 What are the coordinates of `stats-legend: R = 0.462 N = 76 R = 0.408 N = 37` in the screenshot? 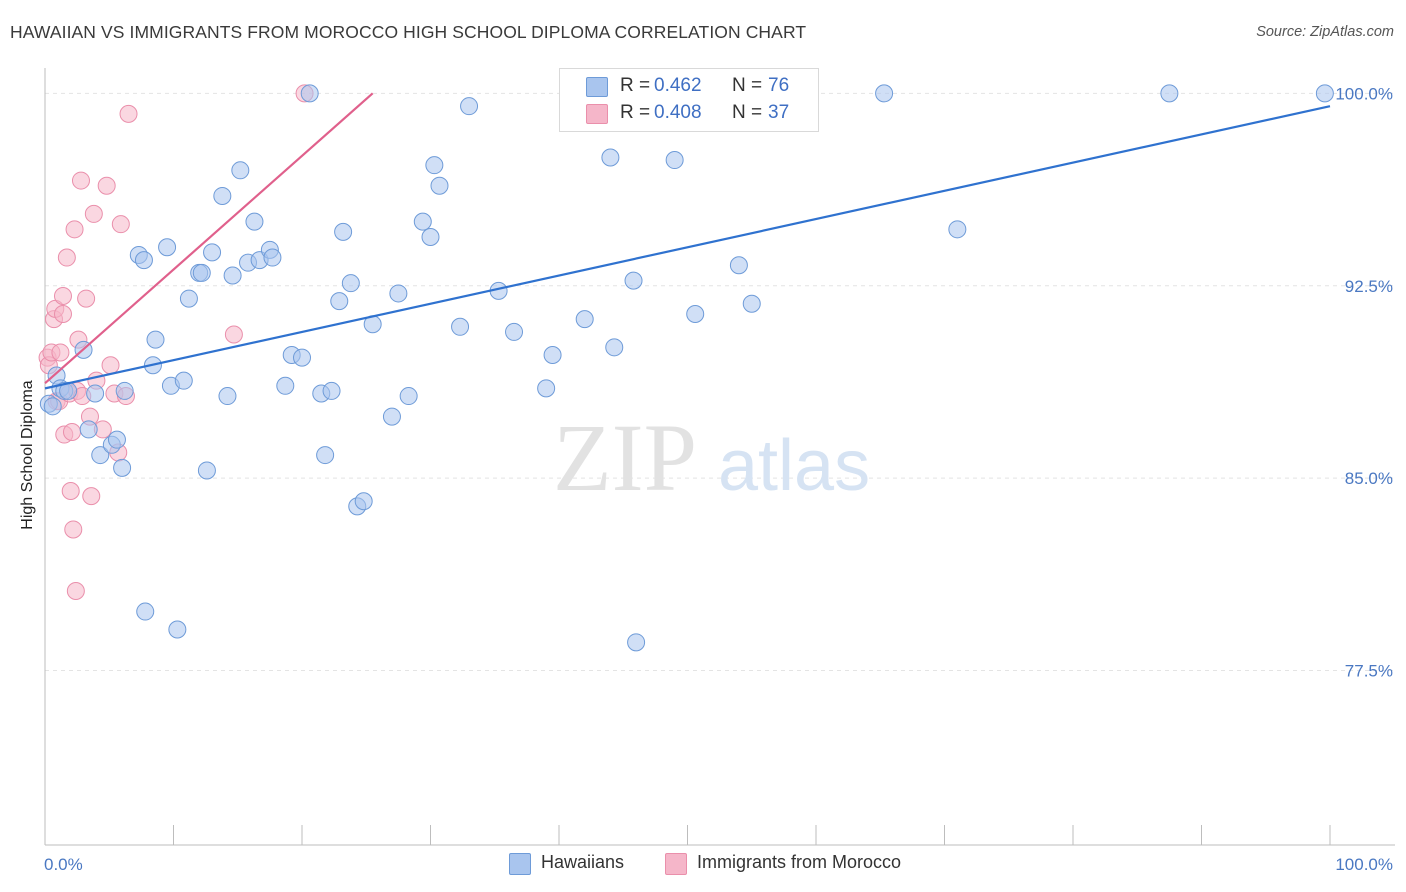 It's located at (689, 100).